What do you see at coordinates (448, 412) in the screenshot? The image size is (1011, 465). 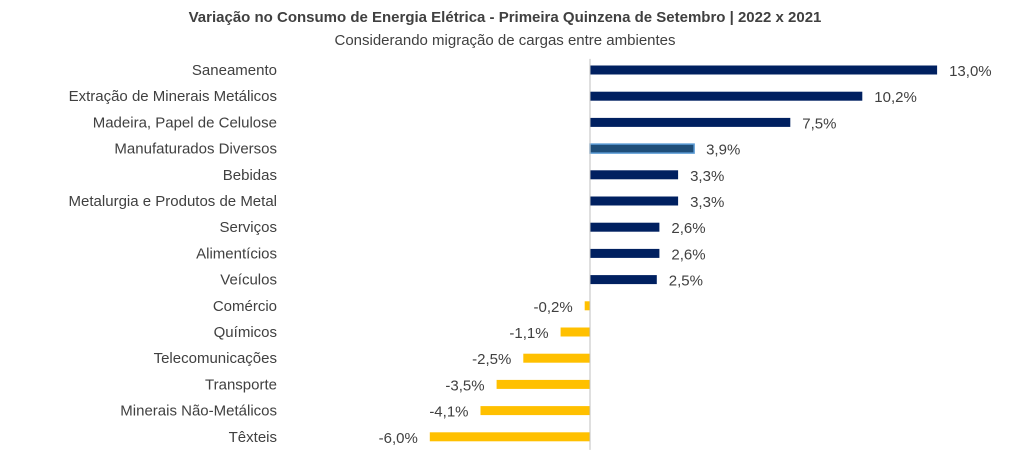 I see `data-label: -4,1%` at bounding box center [448, 412].